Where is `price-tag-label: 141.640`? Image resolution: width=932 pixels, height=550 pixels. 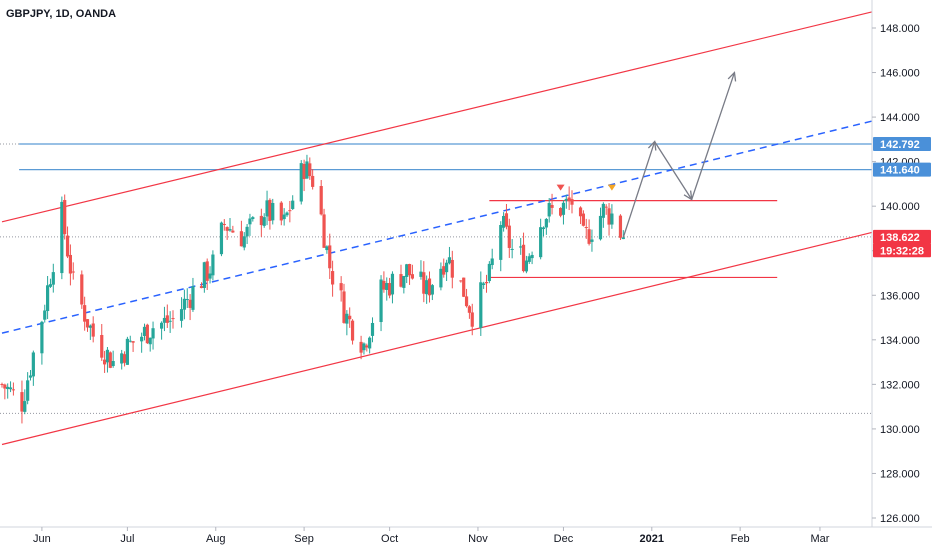 price-tag-label: 141.640 is located at coordinates (900, 171).